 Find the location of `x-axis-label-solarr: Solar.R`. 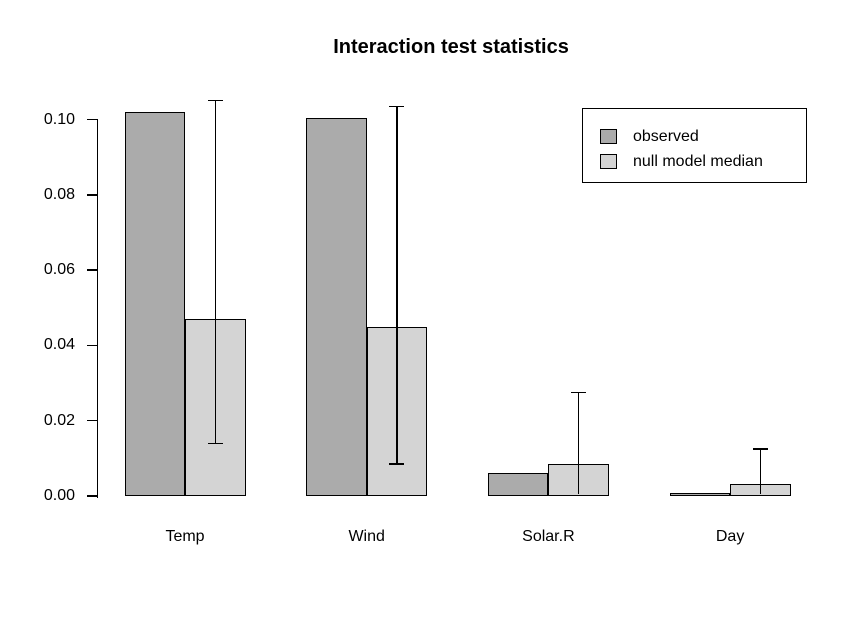

x-axis-label-solarr: Solar.R is located at coordinates (548, 536).